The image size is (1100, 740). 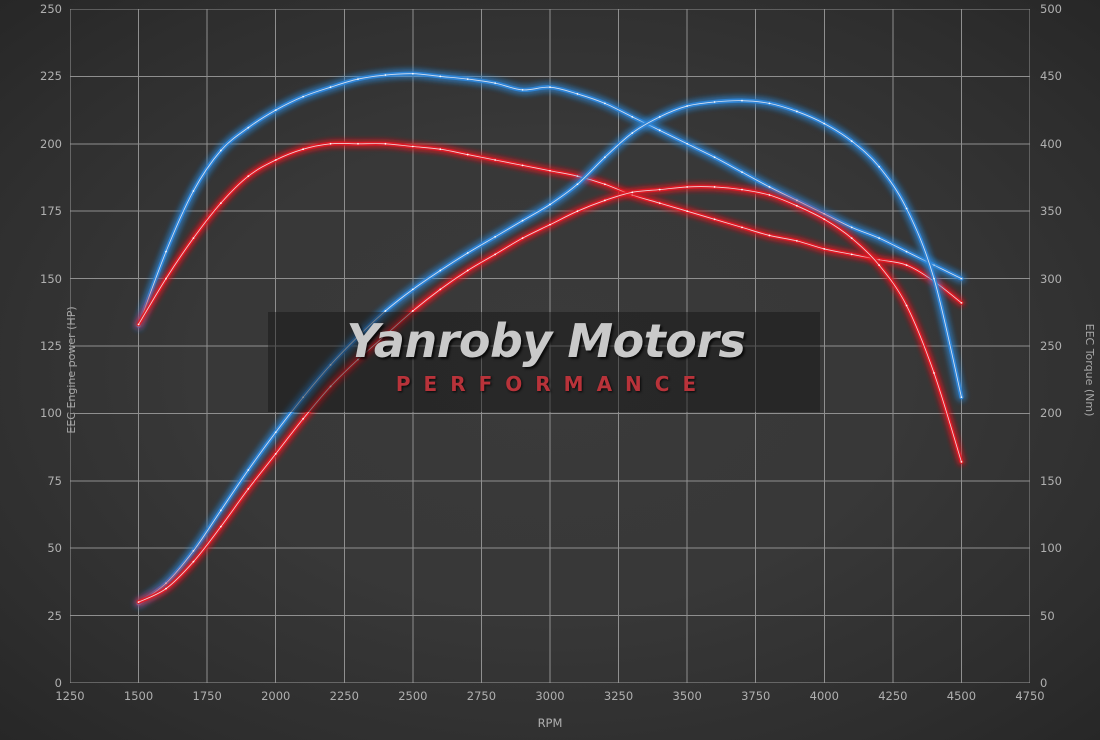 What do you see at coordinates (51, 346) in the screenshot?
I see `y-left-tick-125: 125` at bounding box center [51, 346].